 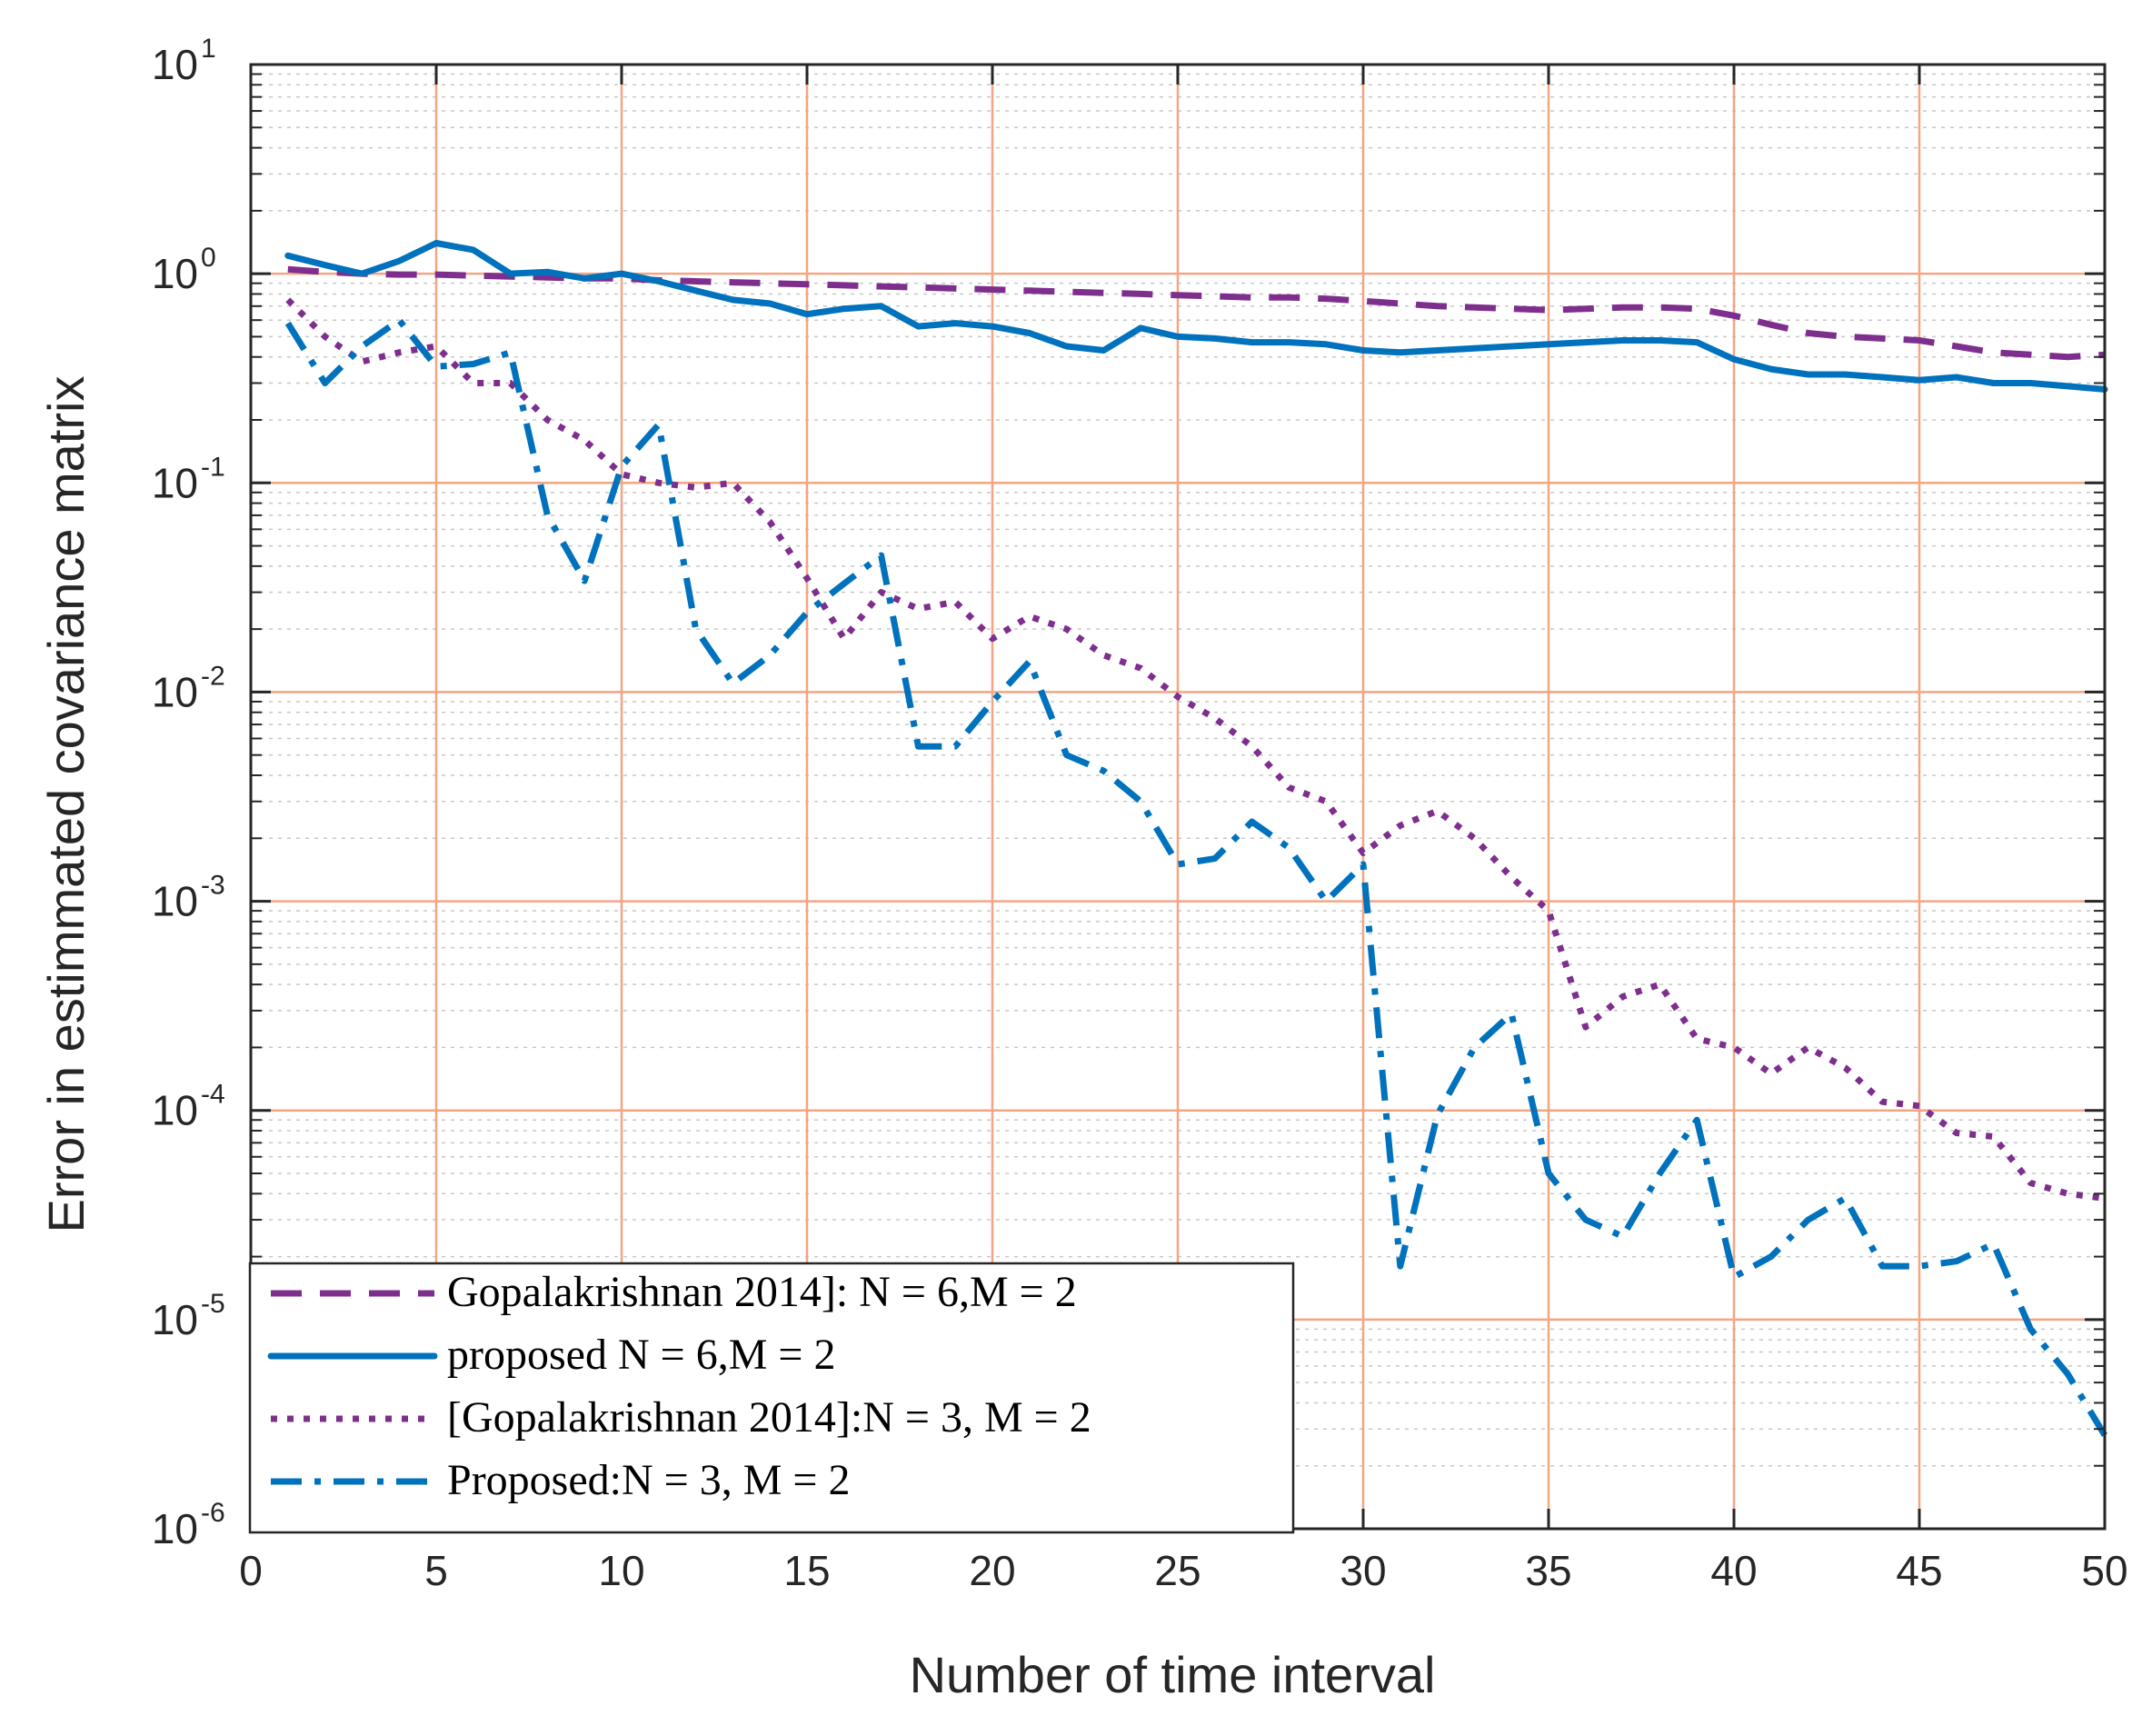 I want to click on x-tick-label: 5, so click(x=436, y=1570).